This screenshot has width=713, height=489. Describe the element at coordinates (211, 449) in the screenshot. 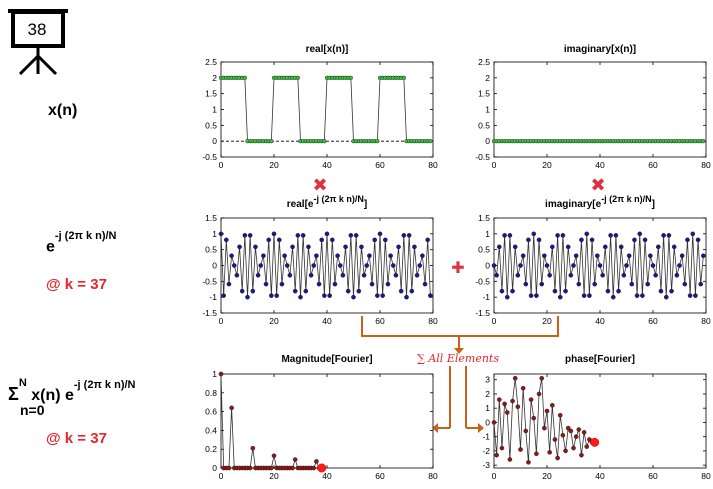

I see `y-tick-label: 0.2` at that location.